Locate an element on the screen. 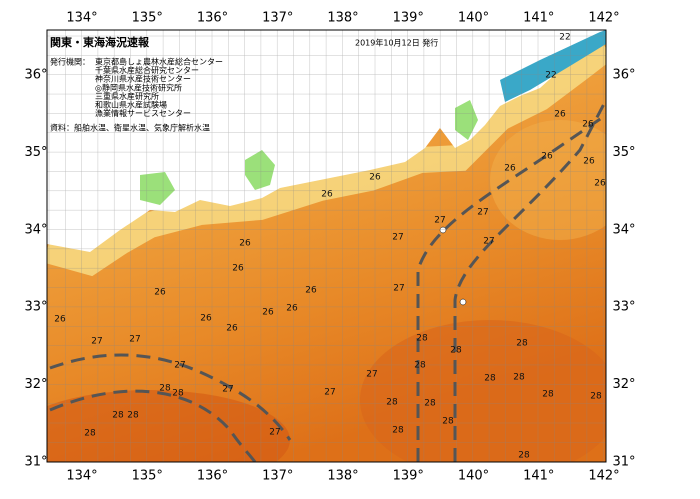 The width and height of the screenshot is (700, 499). issuer: 三重県水産研究所 is located at coordinates (127, 96).